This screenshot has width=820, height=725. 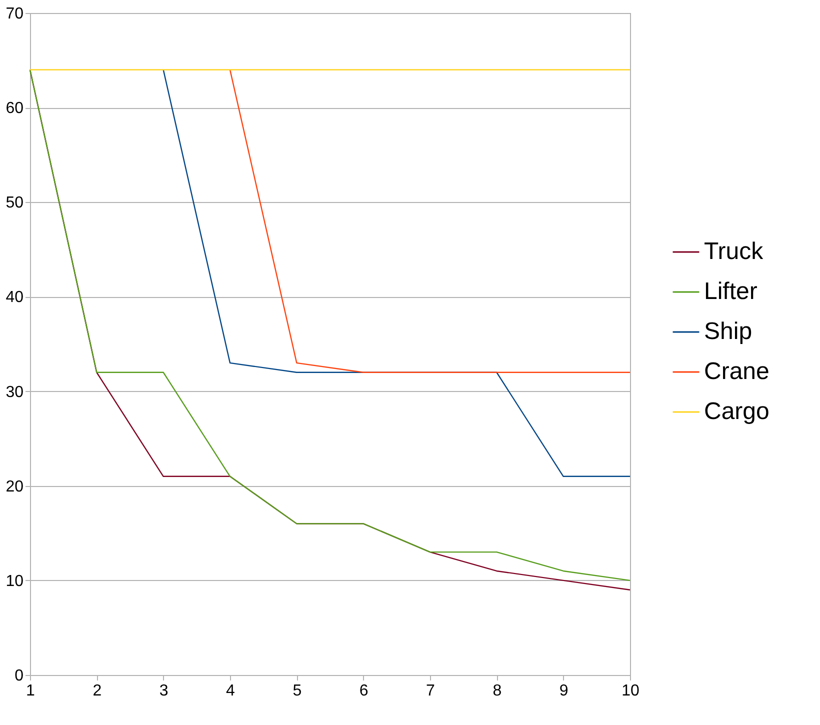 I want to click on y-tick-label: 40, so click(x=15, y=297).